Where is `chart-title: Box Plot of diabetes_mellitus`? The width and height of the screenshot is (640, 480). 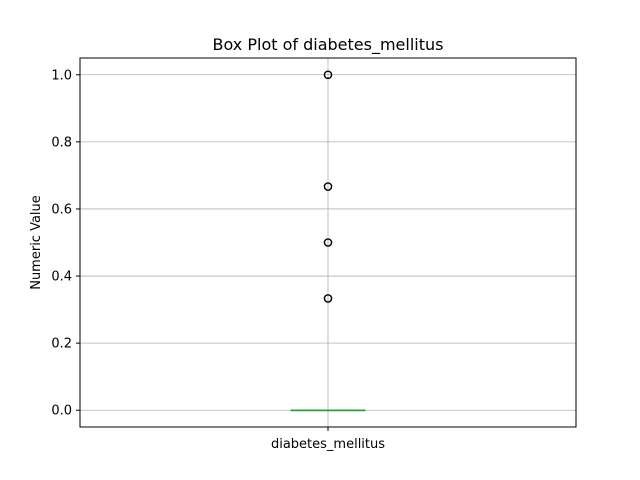
chart-title: Box Plot of diabetes_mellitus is located at coordinates (328, 45).